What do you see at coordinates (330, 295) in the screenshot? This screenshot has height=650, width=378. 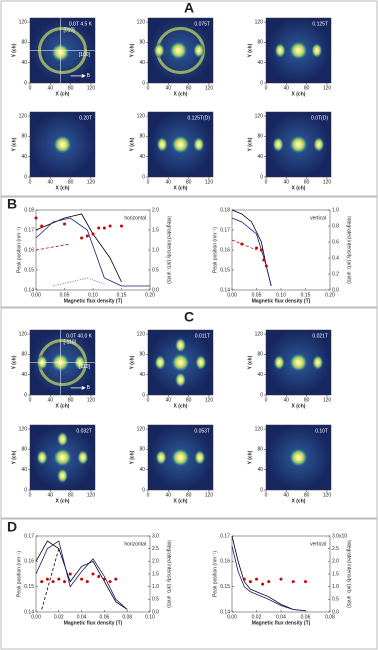 I see `x-tick-label: 0.20` at bounding box center [330, 295].